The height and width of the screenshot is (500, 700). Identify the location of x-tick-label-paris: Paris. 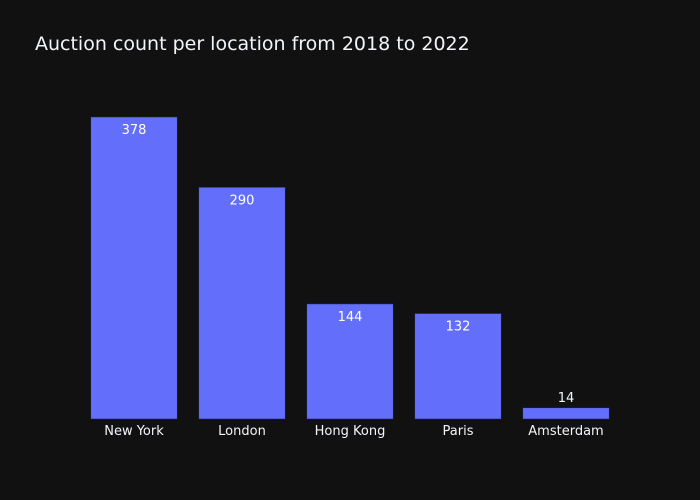
(458, 431).